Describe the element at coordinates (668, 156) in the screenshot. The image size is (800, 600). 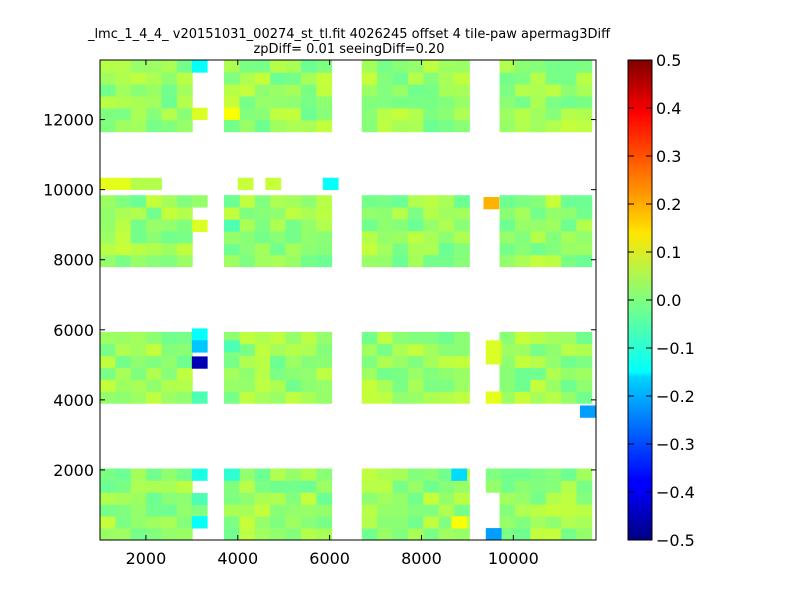
I see `colorbar-tick-label: 0.3` at that location.